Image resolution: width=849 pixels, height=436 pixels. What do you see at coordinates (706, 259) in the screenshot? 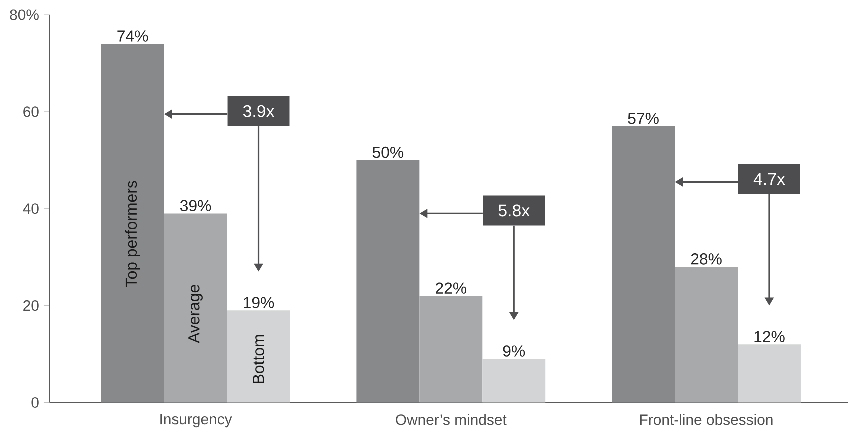
I see `data-label: 28%` at bounding box center [706, 259].